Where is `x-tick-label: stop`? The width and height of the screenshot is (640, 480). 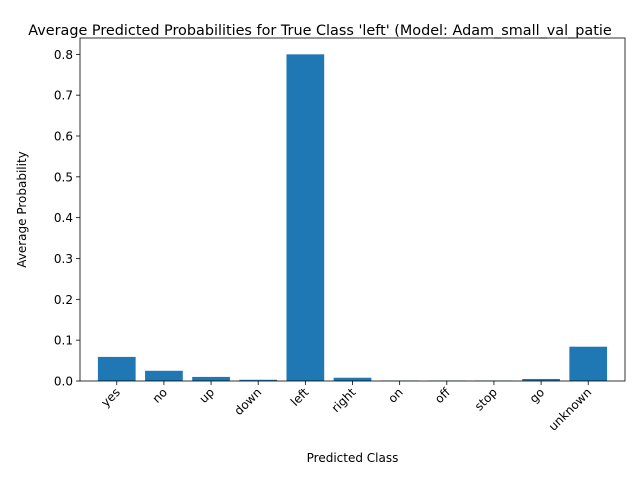
x-tick-label: stop is located at coordinates (486, 399).